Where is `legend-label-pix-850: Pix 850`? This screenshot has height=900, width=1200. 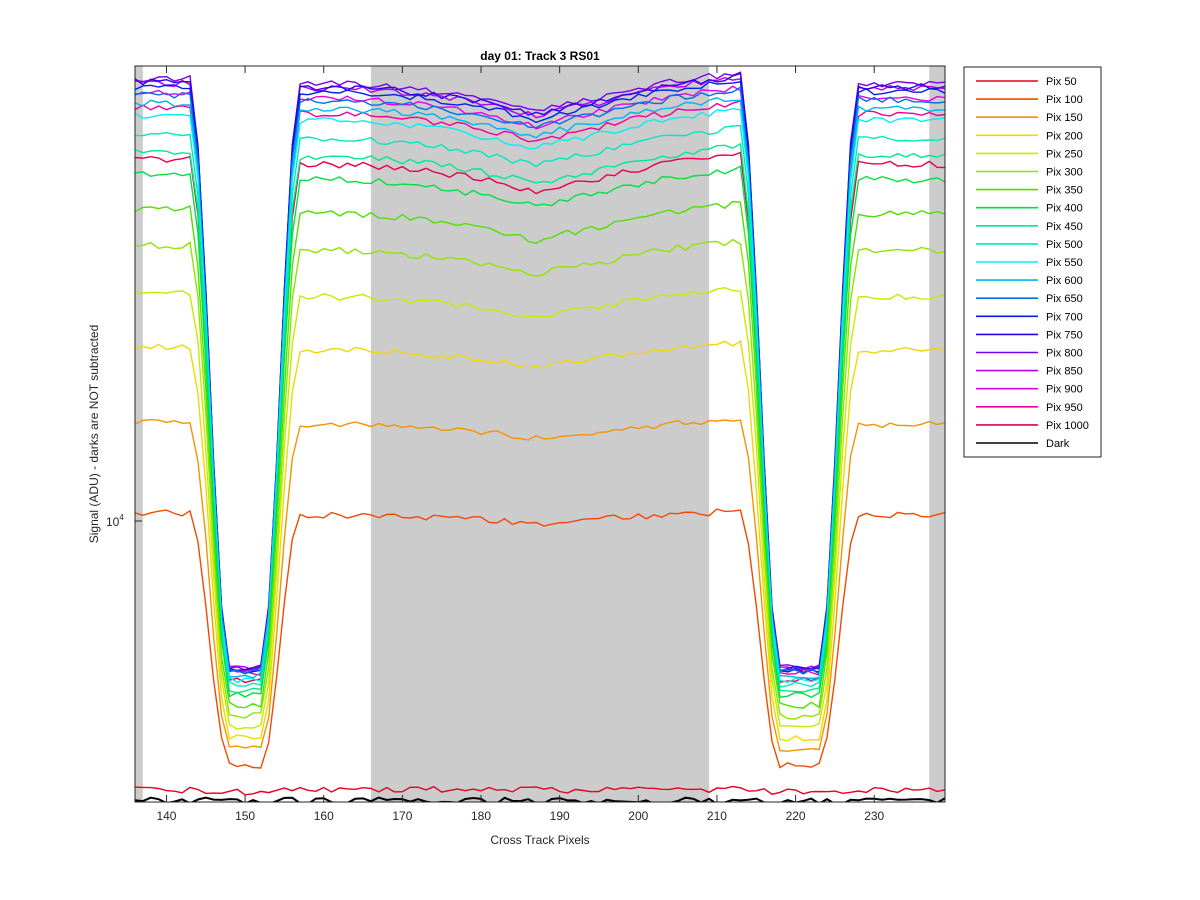 legend-label-pix-850: Pix 850 is located at coordinates (1064, 372).